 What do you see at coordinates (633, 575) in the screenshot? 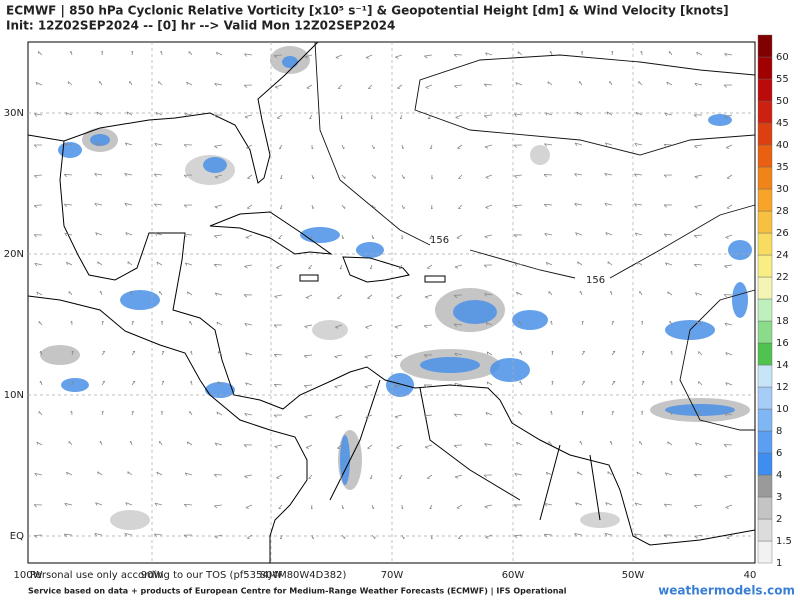
I see `lon-label: 50W` at bounding box center [633, 575].